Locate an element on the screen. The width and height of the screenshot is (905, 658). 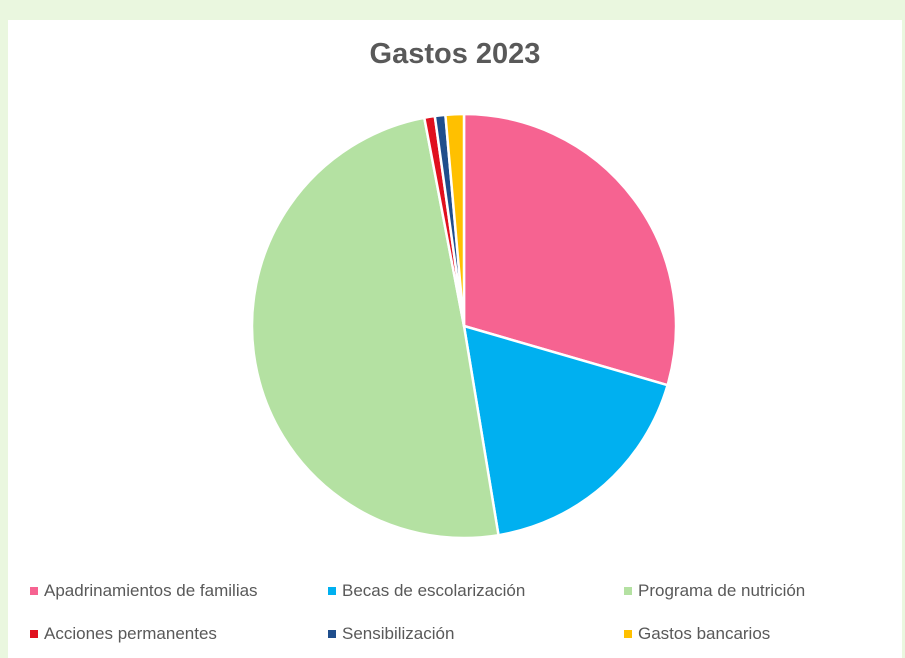
legend-item-acciones: Acciones permanentes is located at coordinates (123, 634).